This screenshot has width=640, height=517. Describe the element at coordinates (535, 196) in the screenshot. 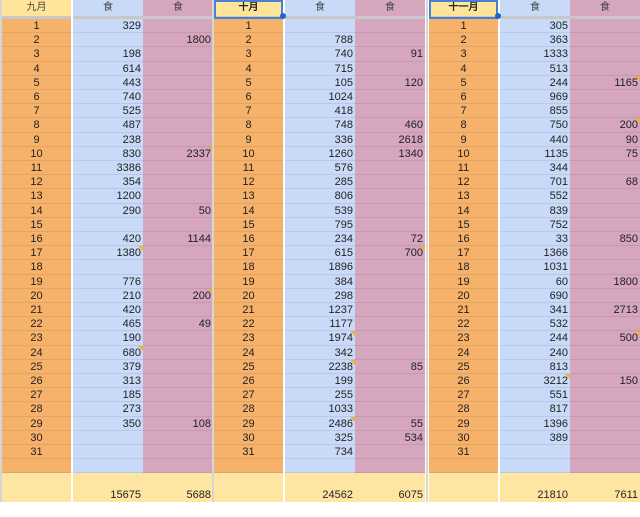

I see `value-cell: 552` at that location.